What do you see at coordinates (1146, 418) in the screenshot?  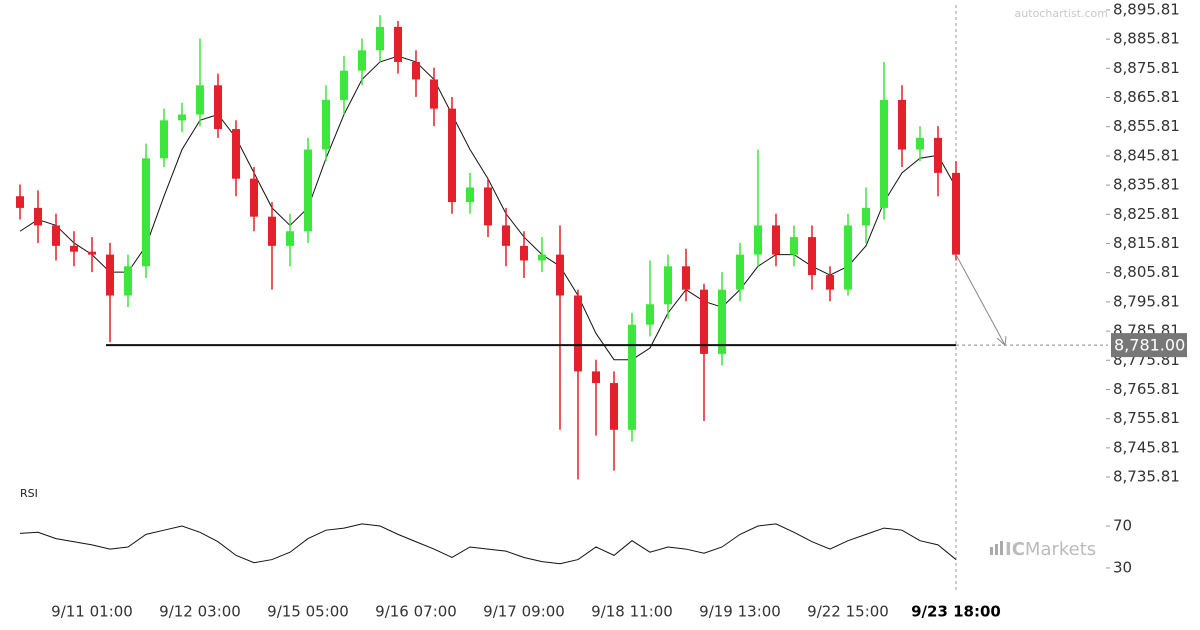 I see `y-tick-label: 8,755.81` at bounding box center [1146, 418].